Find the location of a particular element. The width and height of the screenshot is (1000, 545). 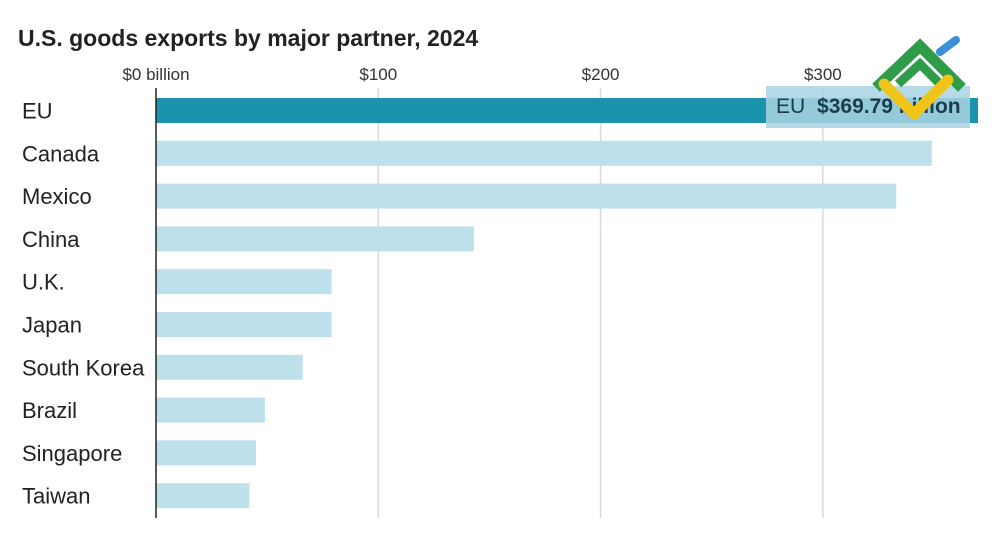

category-label: Brazil is located at coordinates (49, 410).